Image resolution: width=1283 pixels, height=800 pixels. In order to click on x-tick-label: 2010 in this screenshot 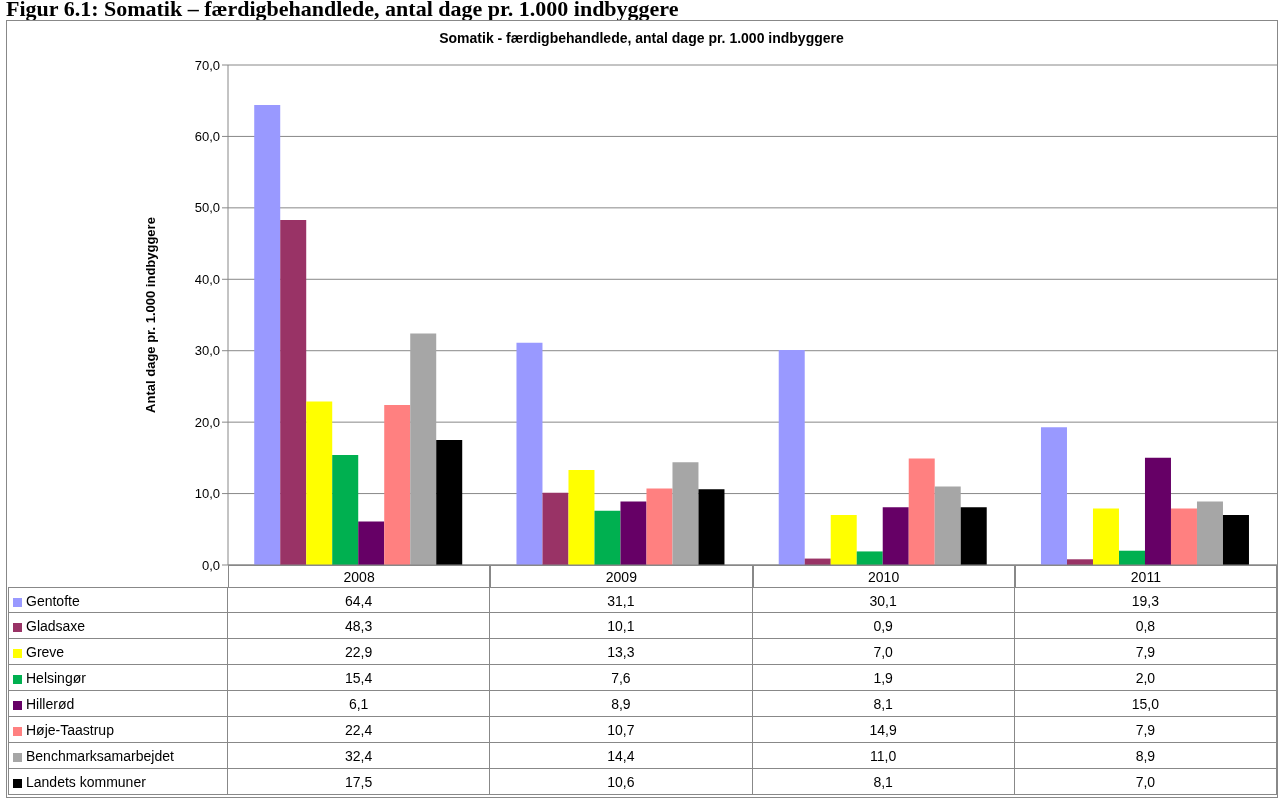, I will do `click(883, 577)`.